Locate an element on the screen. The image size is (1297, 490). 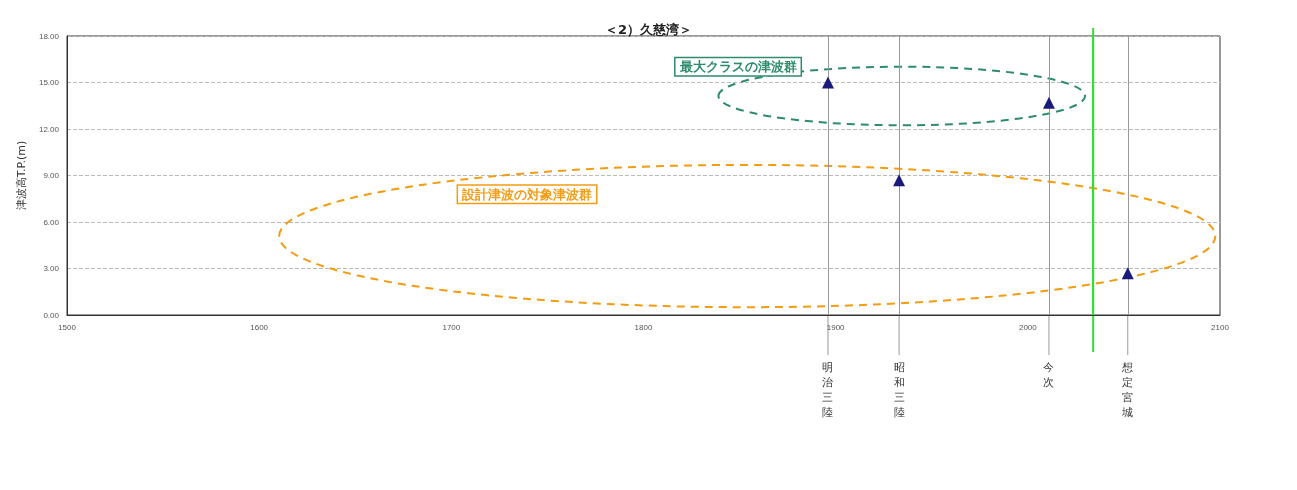
y-tick-label: 12.00 is located at coordinates (49, 129).